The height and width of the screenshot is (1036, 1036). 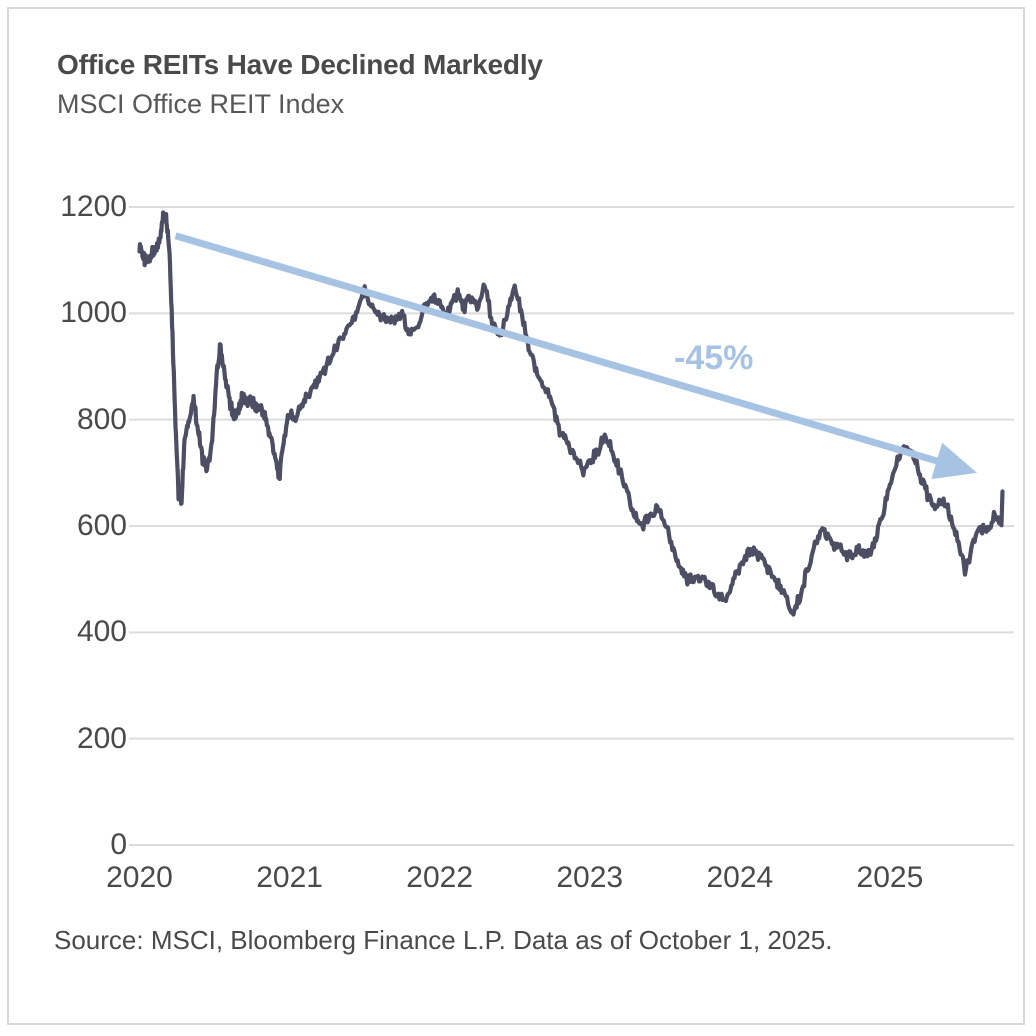 What do you see at coordinates (93, 313) in the screenshot?
I see `y-axis-tick-label: 1000` at bounding box center [93, 313].